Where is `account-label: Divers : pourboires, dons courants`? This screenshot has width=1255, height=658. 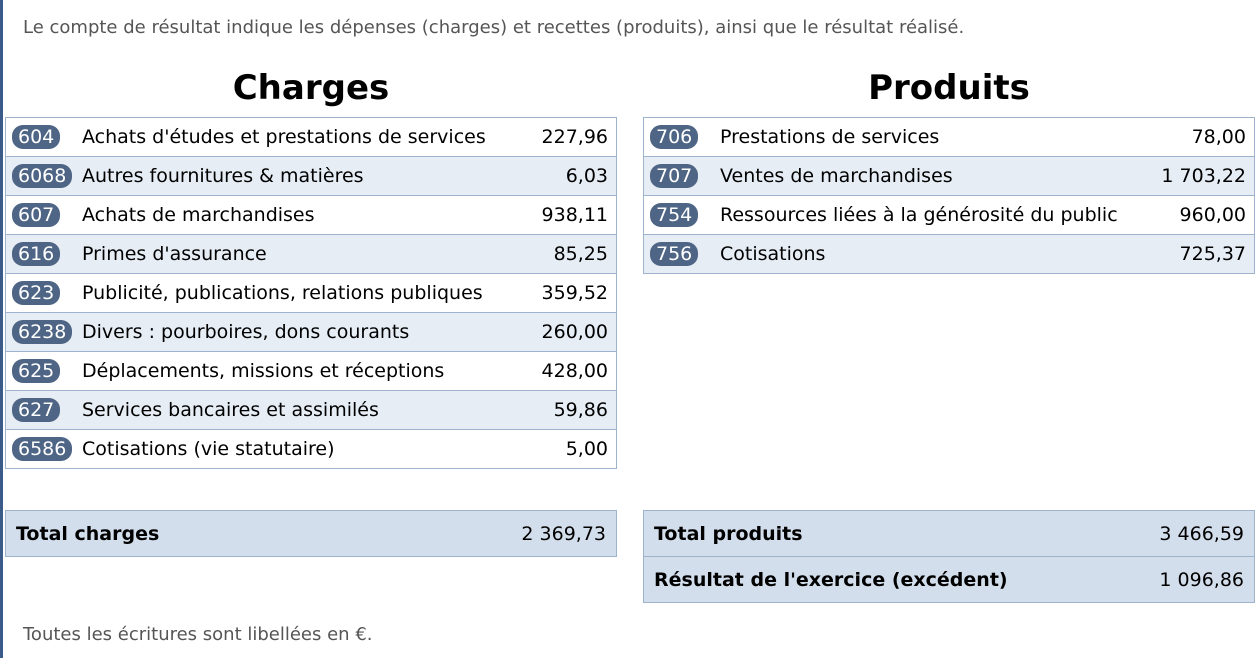
account-label: Divers : pourboires, dons courants is located at coordinates (307, 332).